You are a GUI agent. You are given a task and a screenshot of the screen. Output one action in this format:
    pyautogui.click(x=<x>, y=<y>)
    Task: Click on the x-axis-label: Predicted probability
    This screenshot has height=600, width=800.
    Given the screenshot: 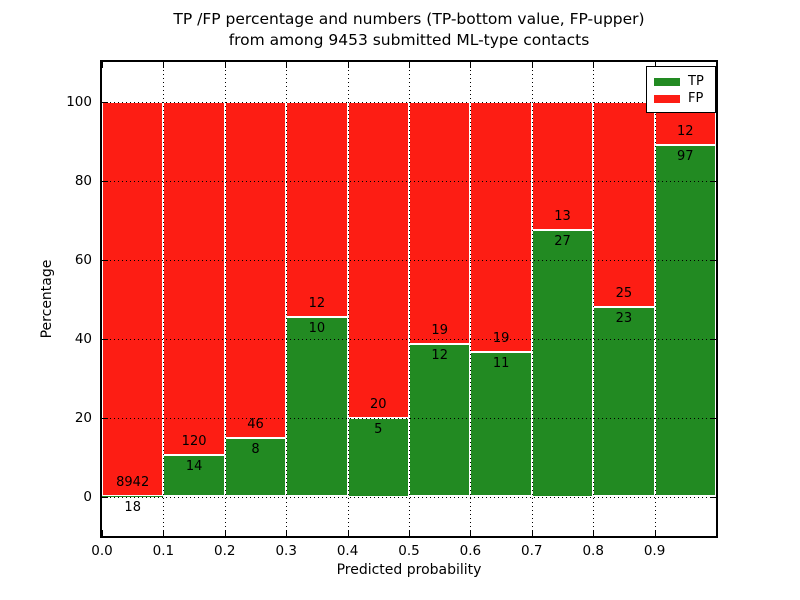 What is the action you would take?
    pyautogui.click(x=409, y=570)
    